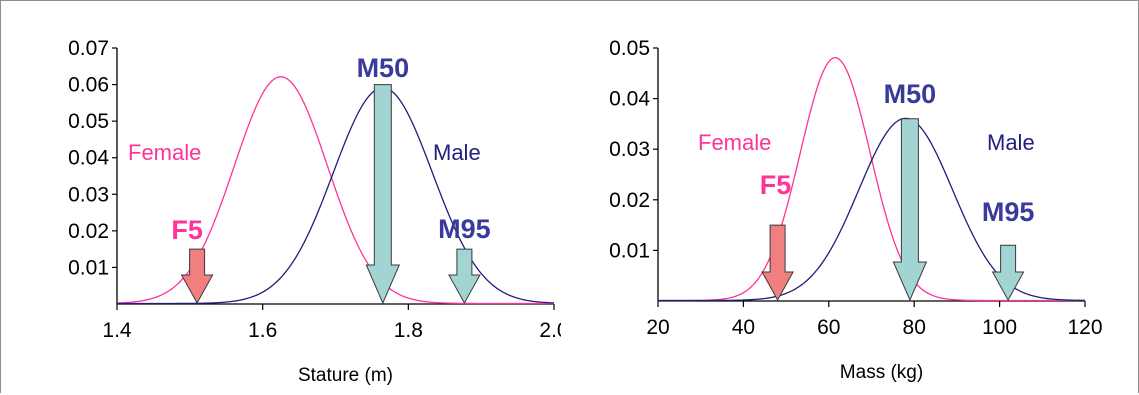 Image resolution: width=1139 pixels, height=395 pixels. Describe the element at coordinates (743, 327) in the screenshot. I see `x-tick-label: 40` at that location.